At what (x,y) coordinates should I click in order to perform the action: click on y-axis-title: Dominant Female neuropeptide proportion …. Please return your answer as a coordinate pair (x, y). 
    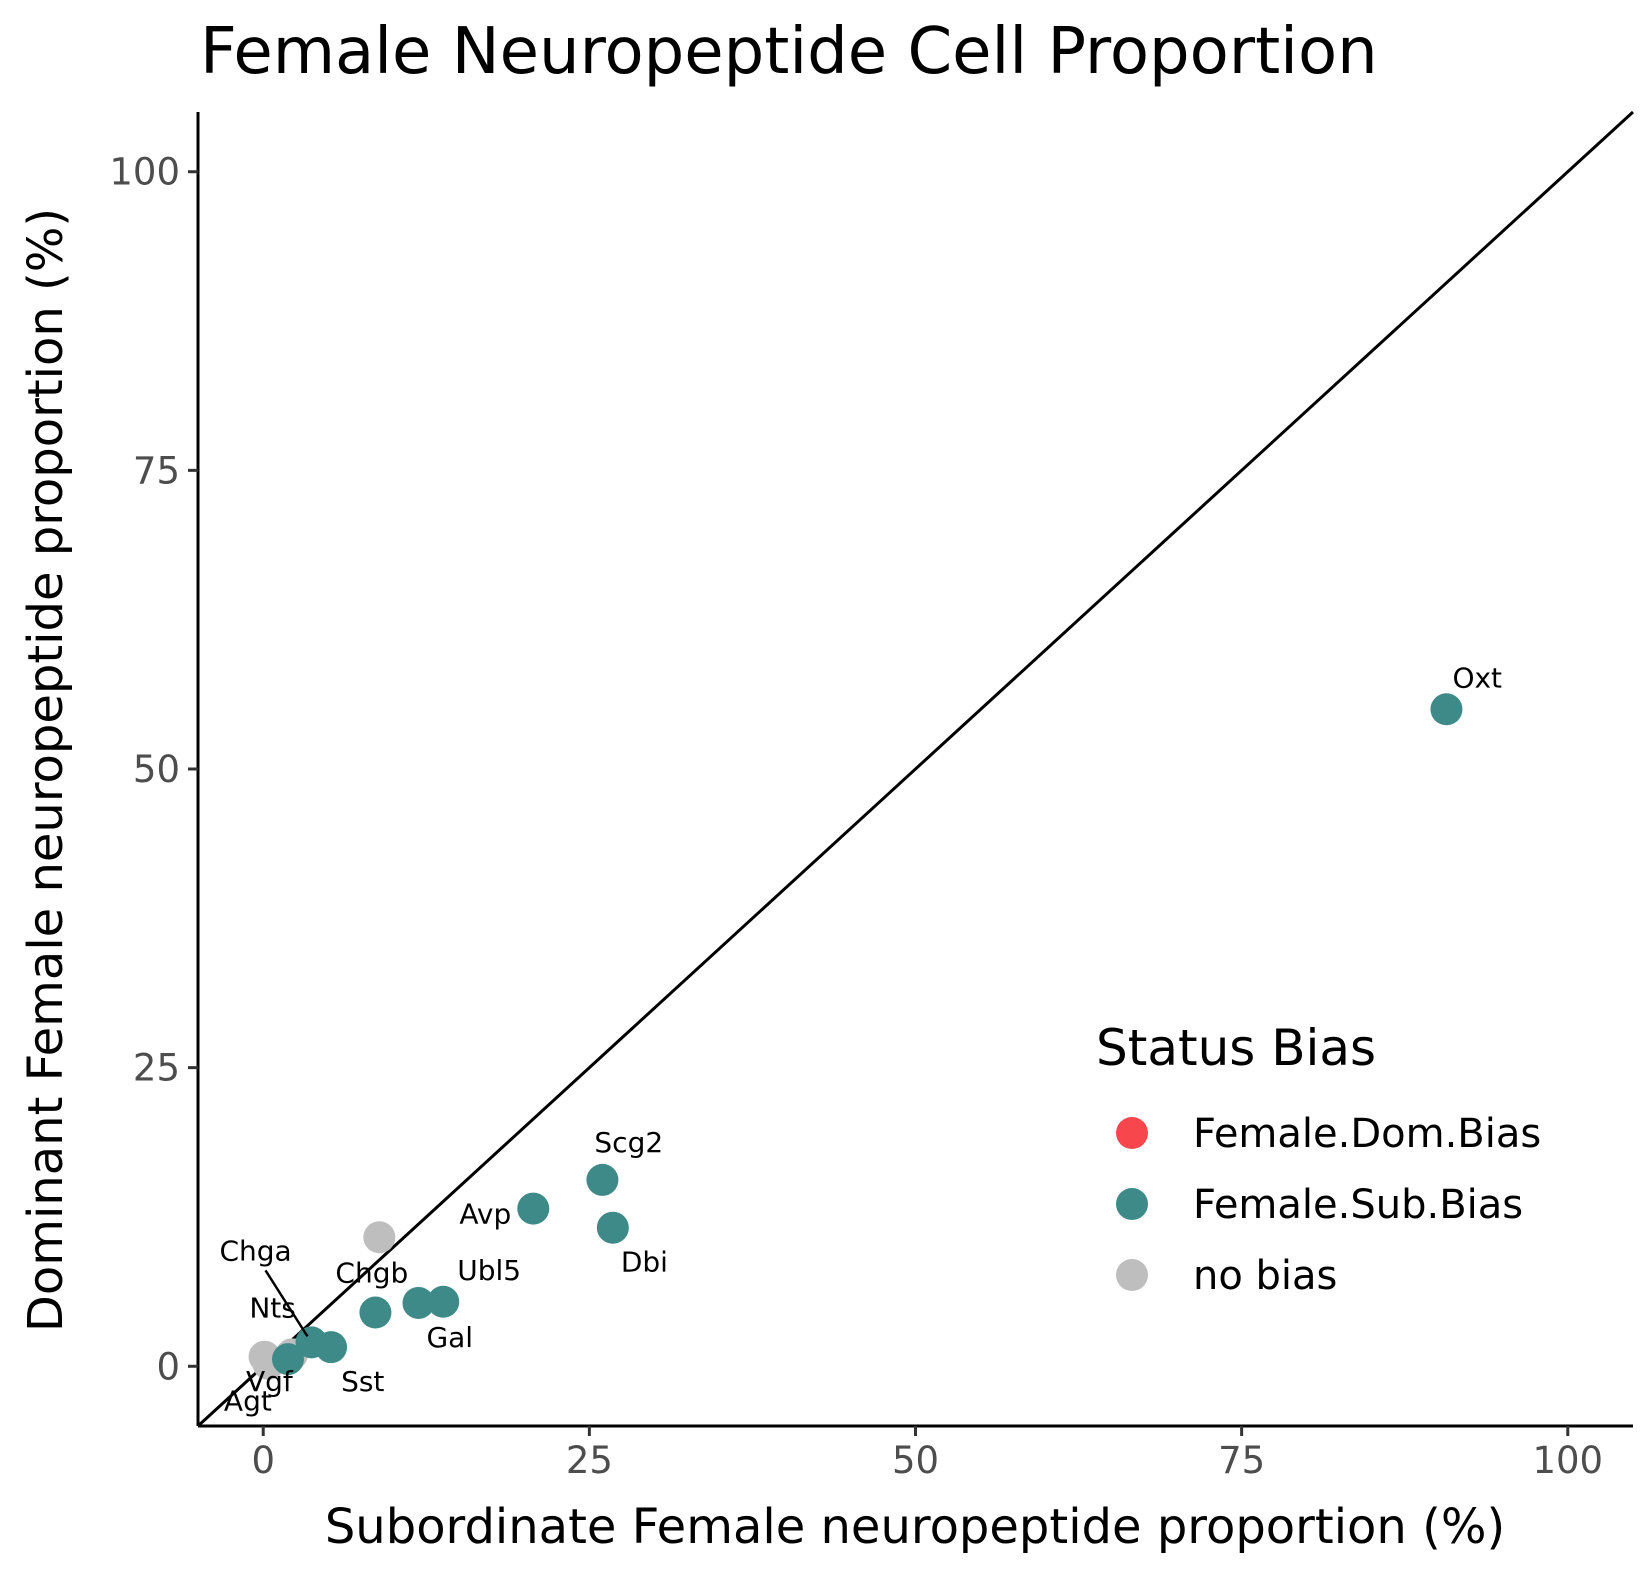
    Looking at the image, I should click on (46, 770).